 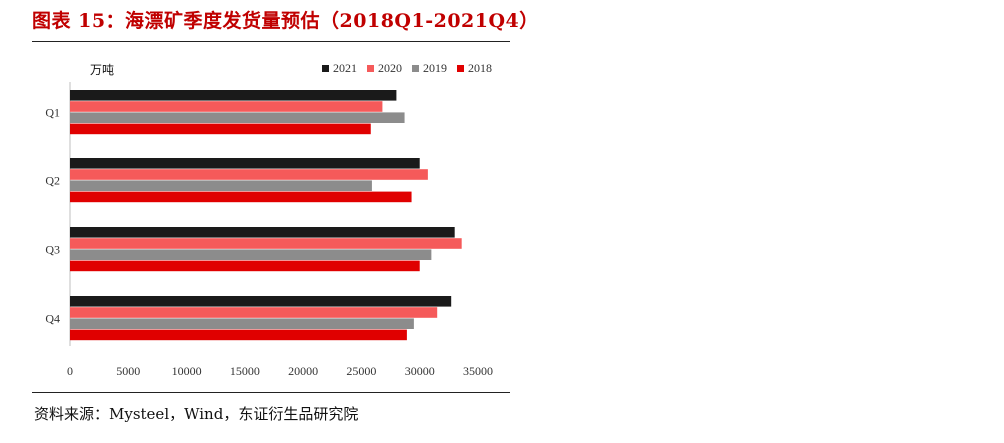 I want to click on bar-q1-2019, so click(x=237, y=117).